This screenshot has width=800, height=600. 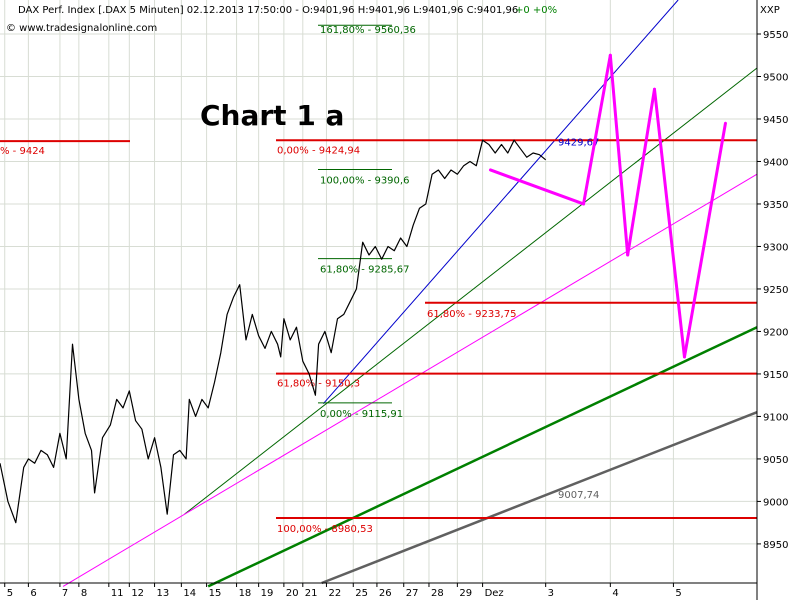 What do you see at coordinates (311, 593) in the screenshot?
I see `x-tick-label: 21` at bounding box center [311, 593].